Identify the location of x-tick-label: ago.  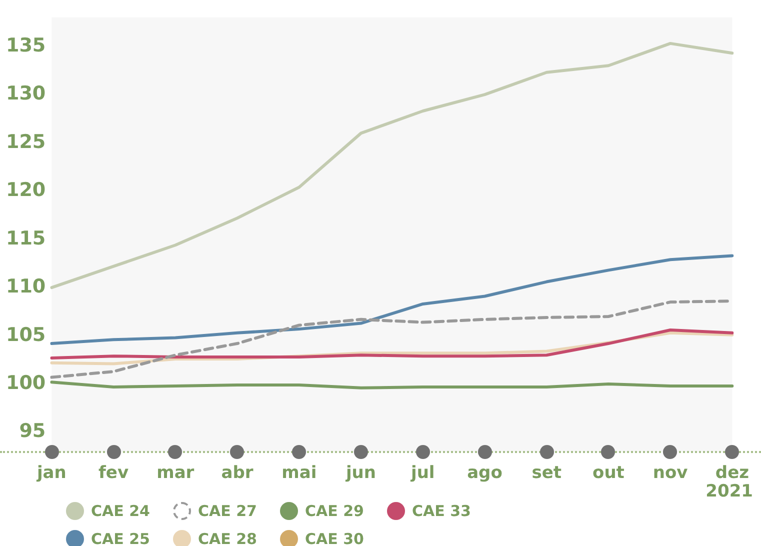
(484, 473).